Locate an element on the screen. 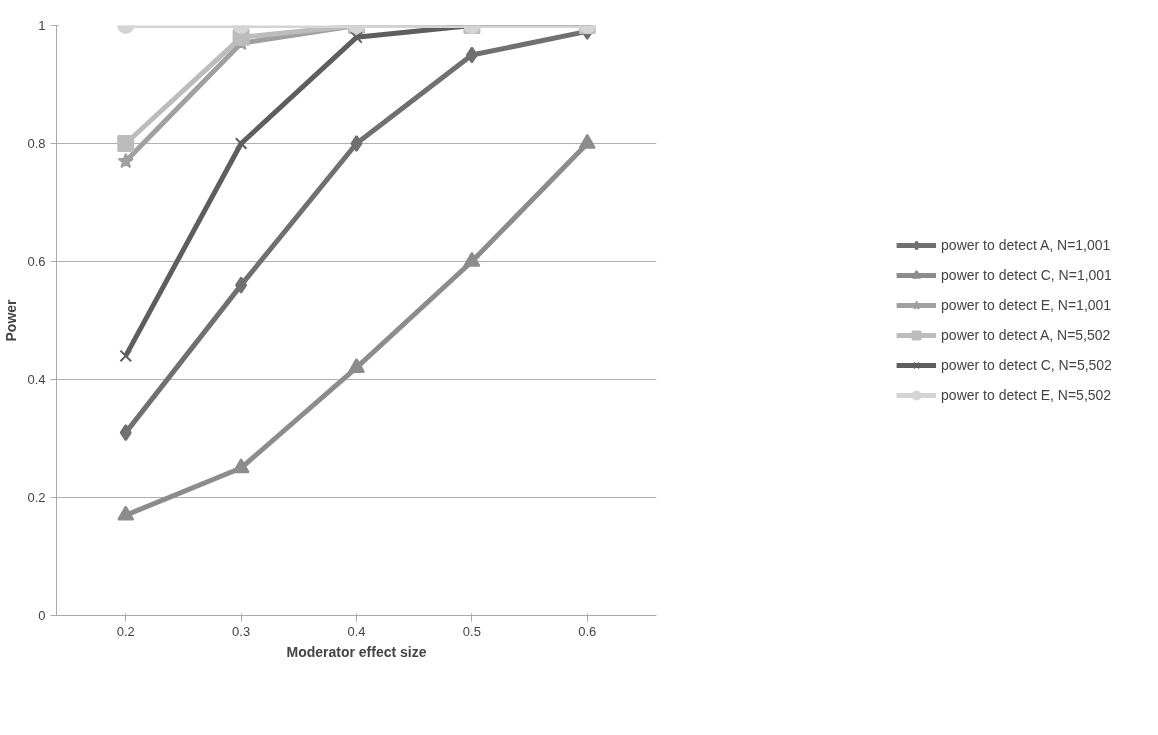 The height and width of the screenshot is (735, 1158). legend-label: power to detect E, N=5,502 is located at coordinates (1026, 395).